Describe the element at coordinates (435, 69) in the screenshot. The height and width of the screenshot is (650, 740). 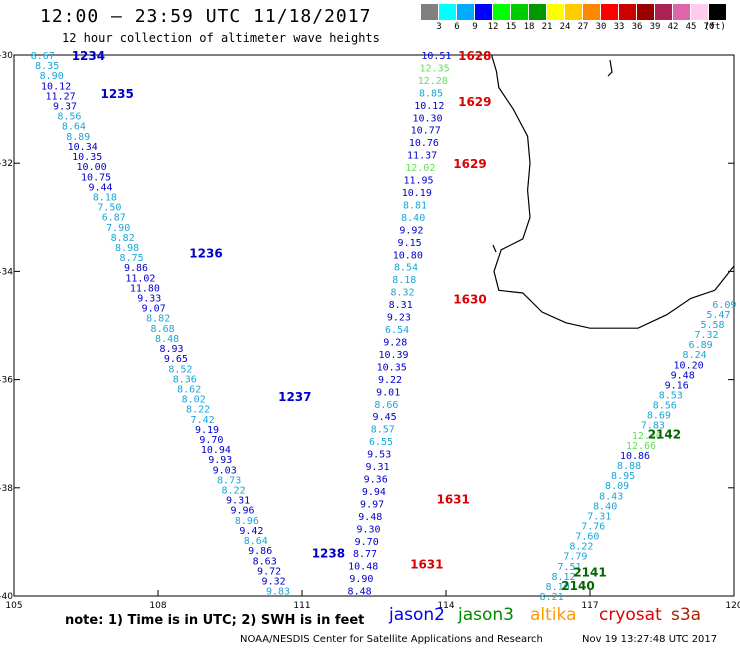
I see `wave-height-label: 12.35` at that location.